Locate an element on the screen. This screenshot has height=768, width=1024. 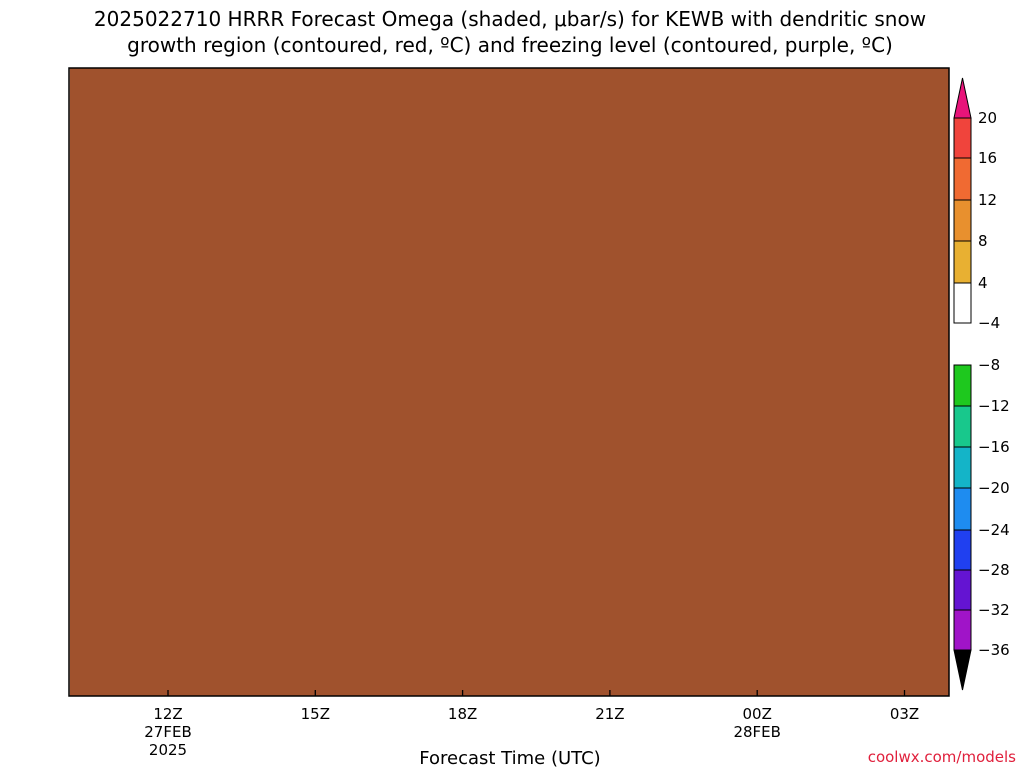
colorbar-bottom-triangle is located at coordinates (962, 670).